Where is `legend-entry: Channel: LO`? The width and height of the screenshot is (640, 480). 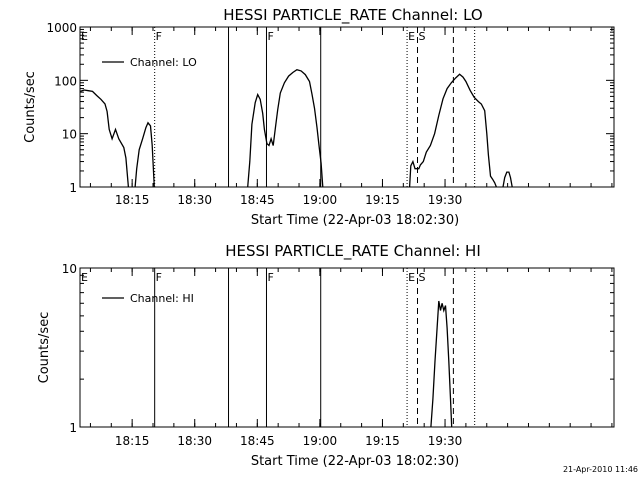 legend-entry: Channel: LO is located at coordinates (163, 62).